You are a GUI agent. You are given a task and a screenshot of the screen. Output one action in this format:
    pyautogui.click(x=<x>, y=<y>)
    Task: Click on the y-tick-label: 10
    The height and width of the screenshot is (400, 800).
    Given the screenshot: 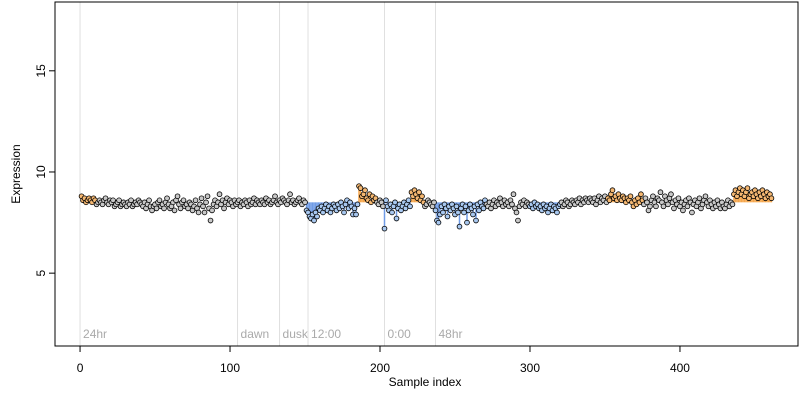 What is the action you would take?
    pyautogui.click(x=41, y=172)
    